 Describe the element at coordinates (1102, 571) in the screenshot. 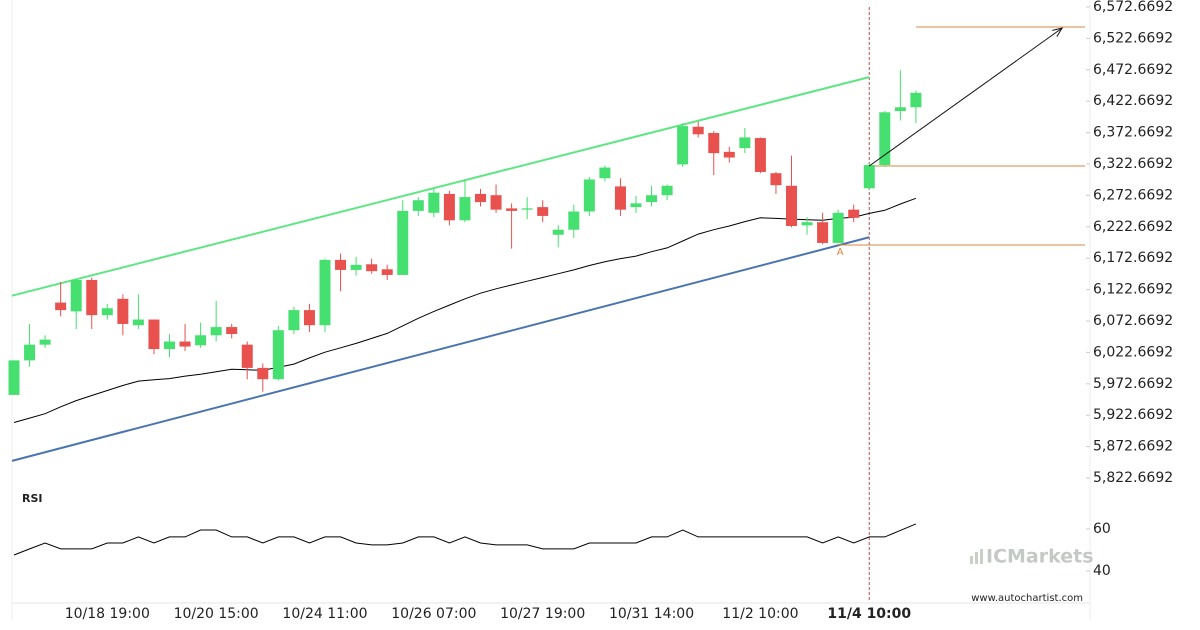

I see `rsi-tick-label: 40` at that location.